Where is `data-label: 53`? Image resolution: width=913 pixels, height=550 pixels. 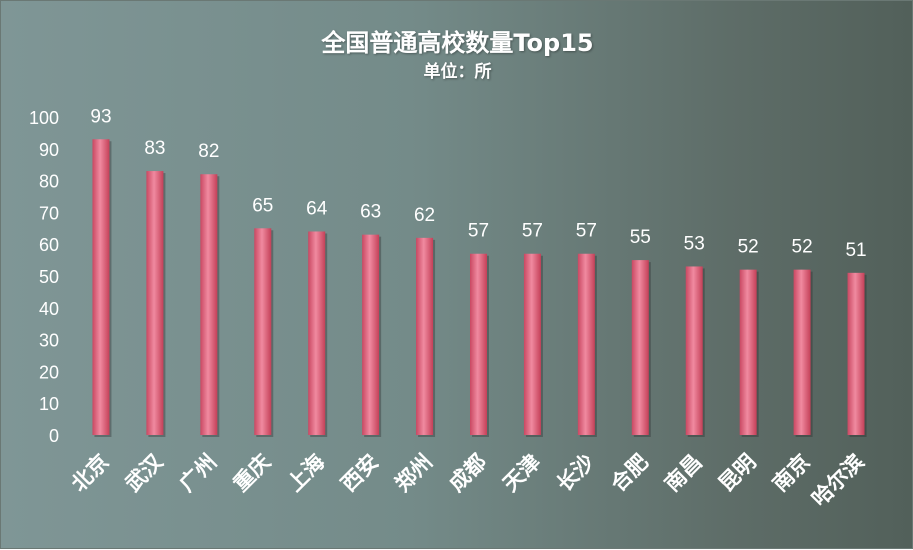
data-label: 53 is located at coordinates (694, 243).